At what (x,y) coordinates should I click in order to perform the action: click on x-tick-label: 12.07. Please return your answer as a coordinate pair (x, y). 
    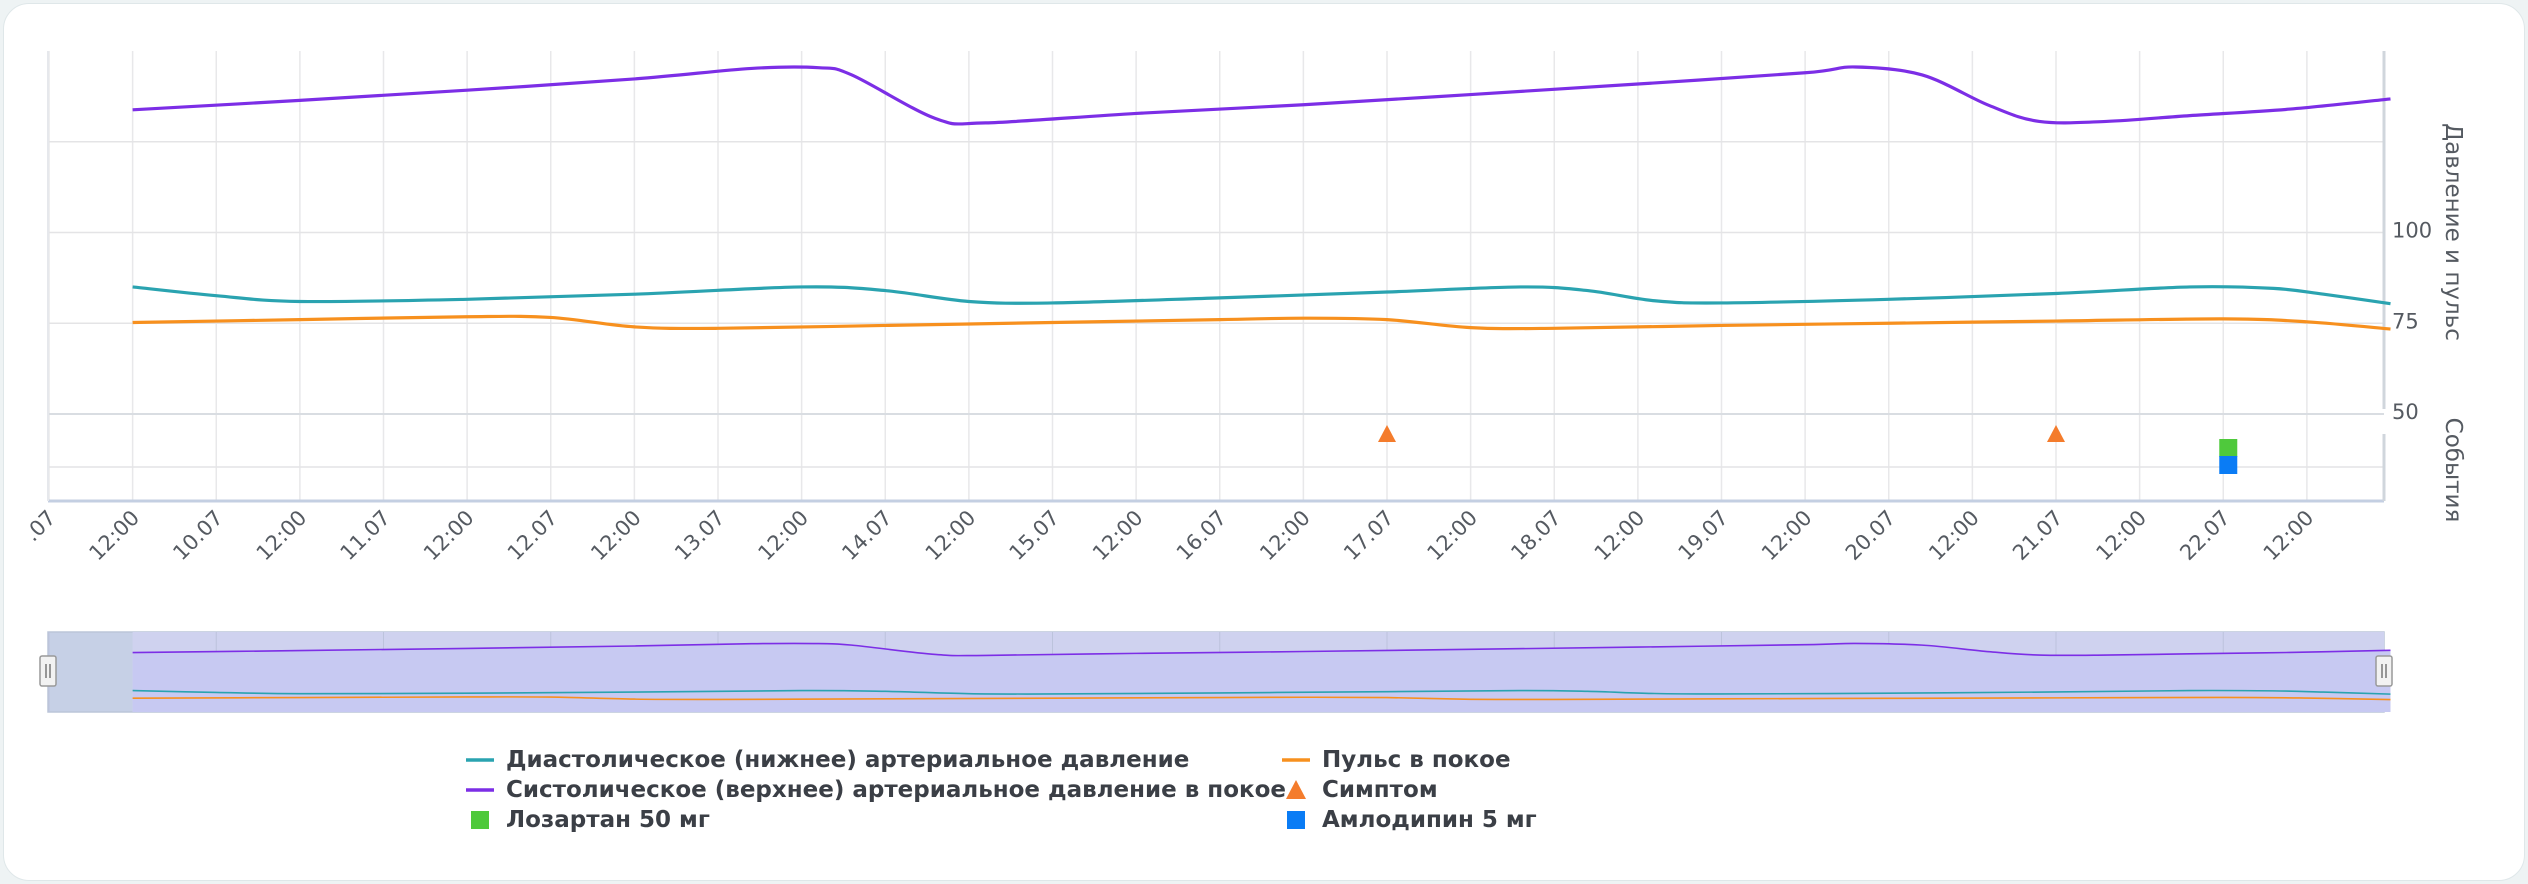
    Looking at the image, I should click on (532, 535).